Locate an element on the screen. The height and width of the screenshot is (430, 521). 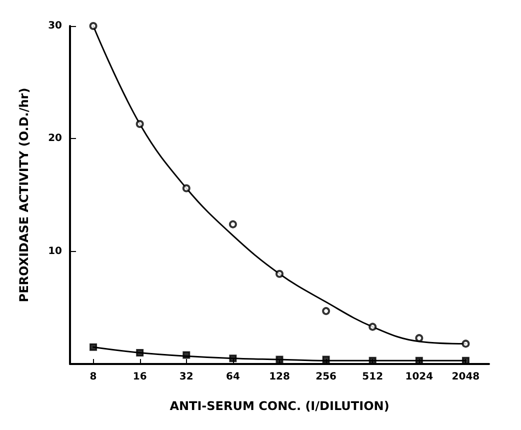
x-tick-label: 8 is located at coordinates (93, 377).